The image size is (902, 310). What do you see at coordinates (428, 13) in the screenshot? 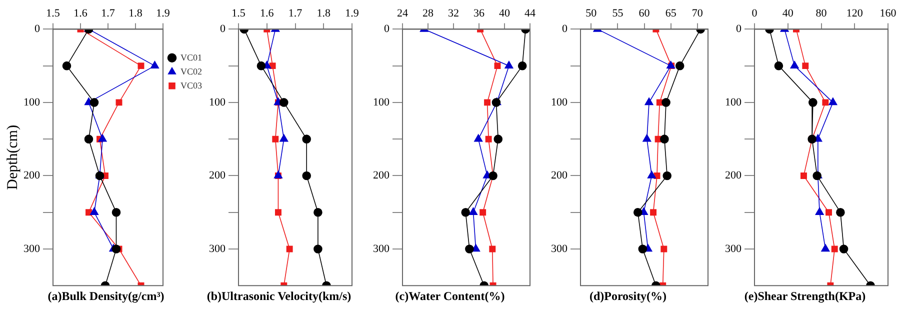
I see `x-tick-label: 28` at bounding box center [428, 13].